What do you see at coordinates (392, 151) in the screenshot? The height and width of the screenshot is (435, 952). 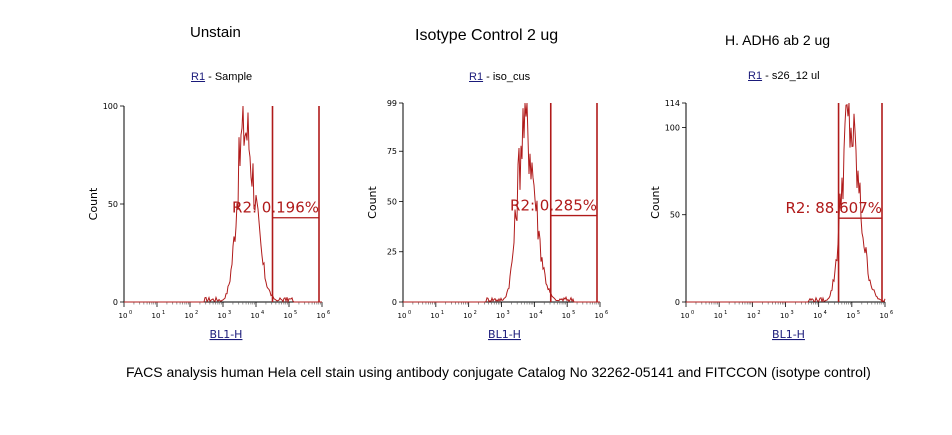 I see `y-tick-label: 75` at bounding box center [392, 151].